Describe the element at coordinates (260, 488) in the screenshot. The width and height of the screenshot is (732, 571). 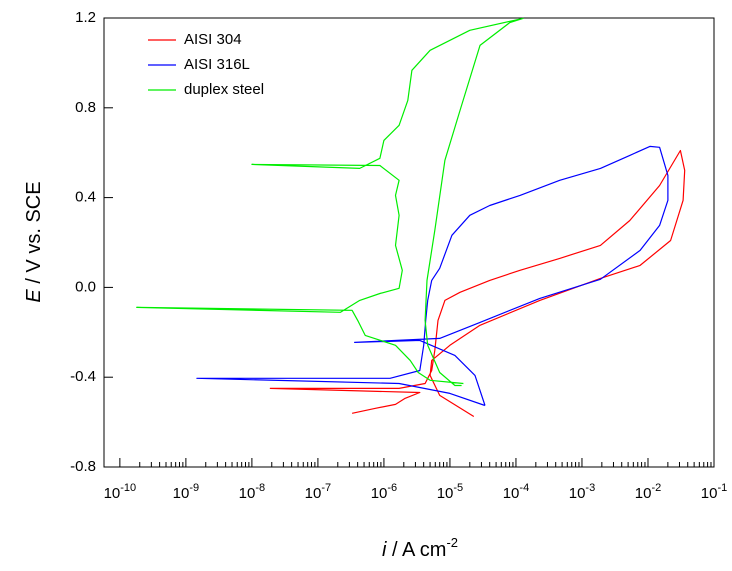
I see `x-tick-exponent: -8` at that location.